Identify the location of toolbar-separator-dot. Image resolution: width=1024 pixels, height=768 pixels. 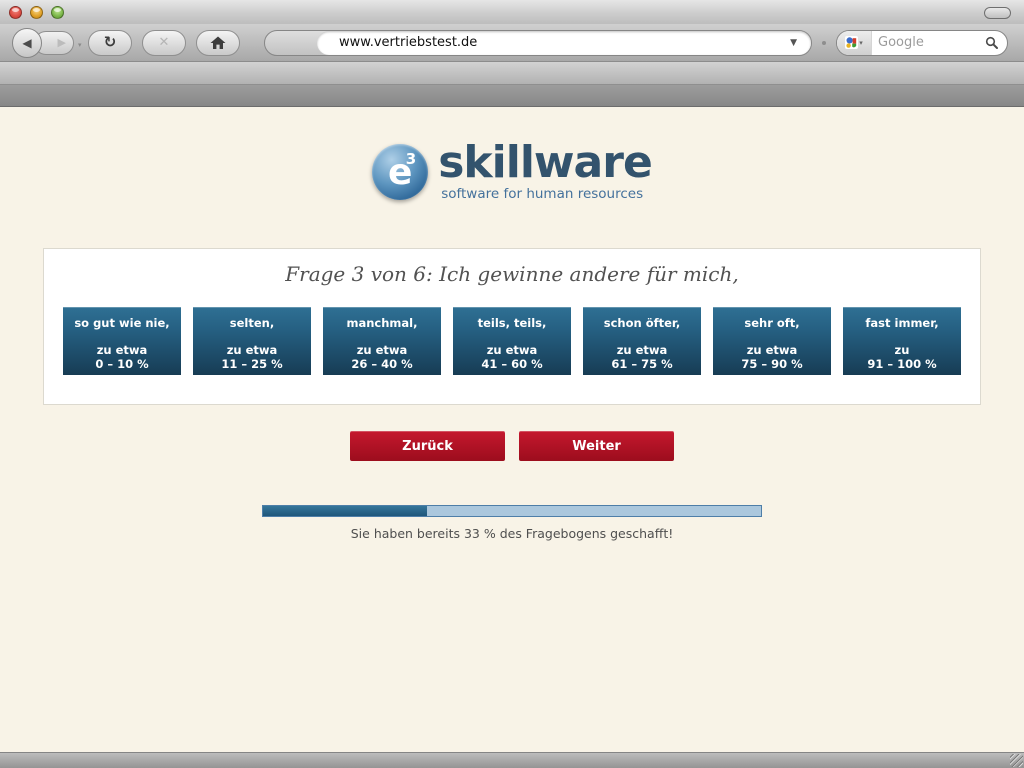
(824, 42).